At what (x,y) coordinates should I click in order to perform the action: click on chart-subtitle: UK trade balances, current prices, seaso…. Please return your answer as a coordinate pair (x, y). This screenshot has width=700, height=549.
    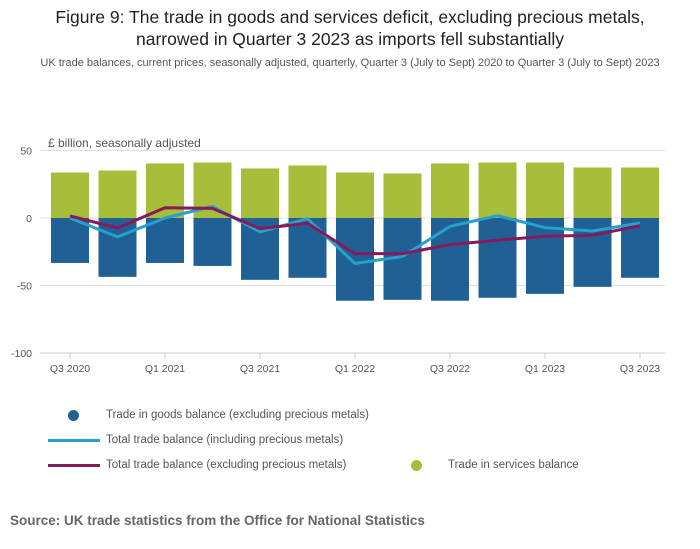
    Looking at the image, I should click on (350, 63).